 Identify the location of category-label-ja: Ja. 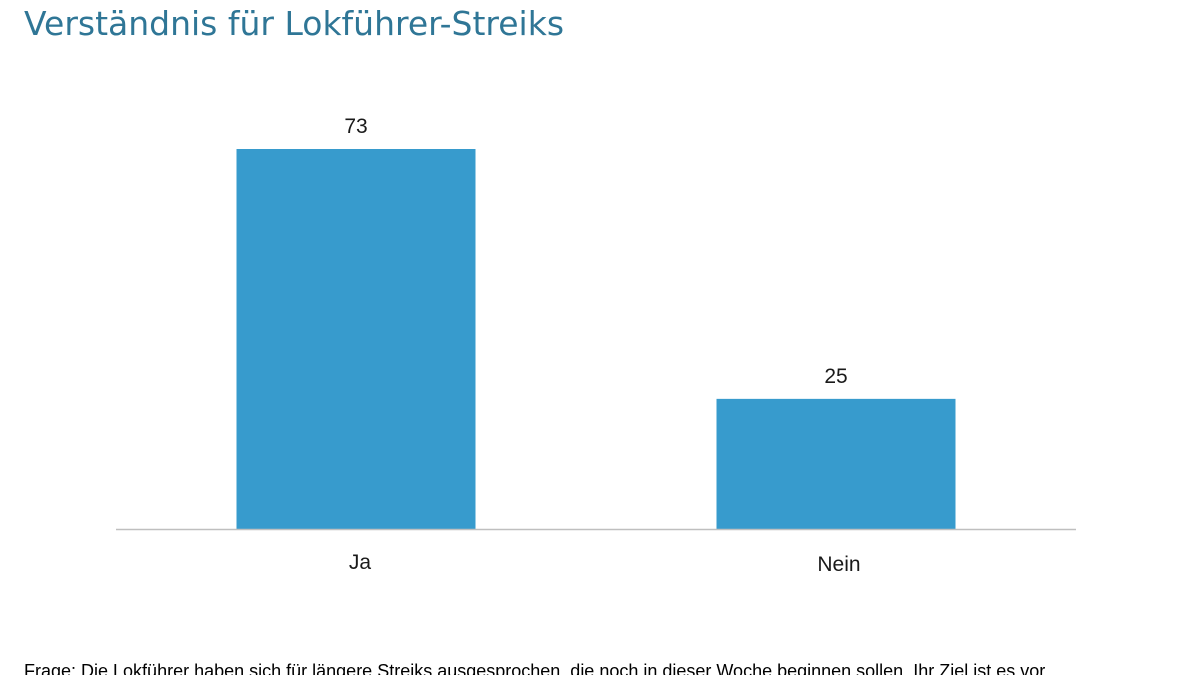
(360, 562).